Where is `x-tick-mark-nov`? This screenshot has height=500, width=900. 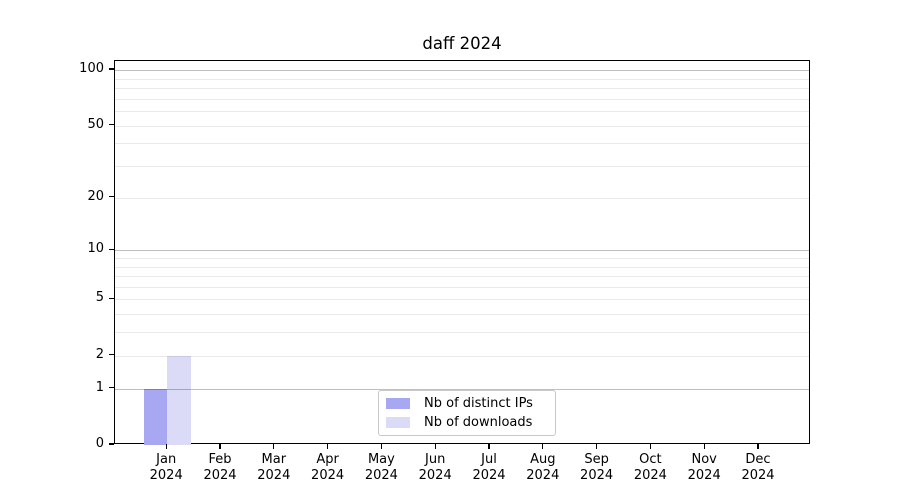 x-tick-mark-nov is located at coordinates (704, 446).